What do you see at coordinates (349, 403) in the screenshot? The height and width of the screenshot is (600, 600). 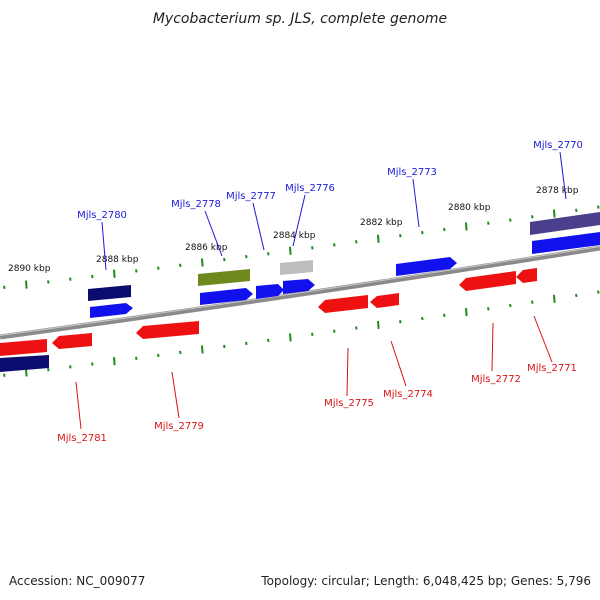 I see `gene-label-mjls-2775: Mjls_2775` at bounding box center [349, 403].